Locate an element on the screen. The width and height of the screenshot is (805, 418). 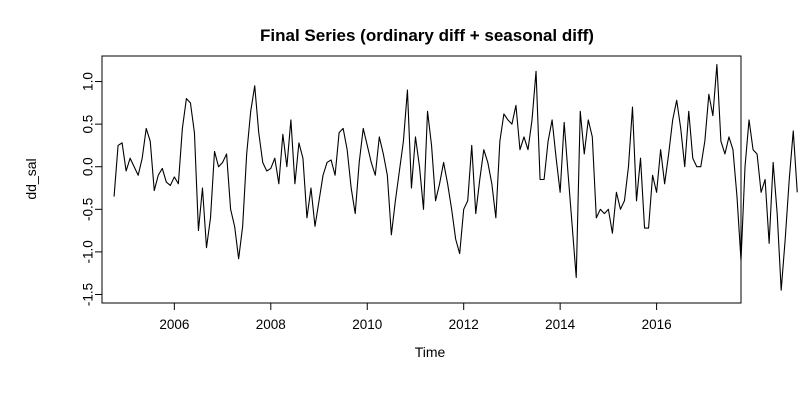
y-tick-label: -0.5 is located at coordinates (88, 209).